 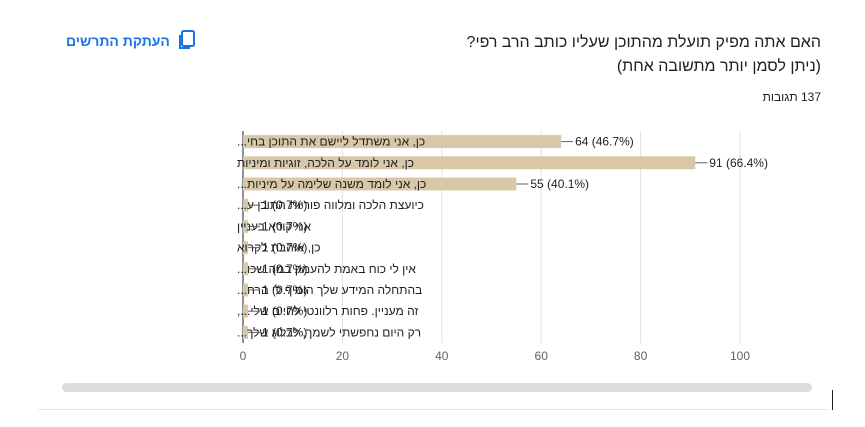 What do you see at coordinates (325, 163) in the screenshot?
I see `category-label: כן, אני לומד על הלכה, זוגיות ומיניות` at bounding box center [325, 163].